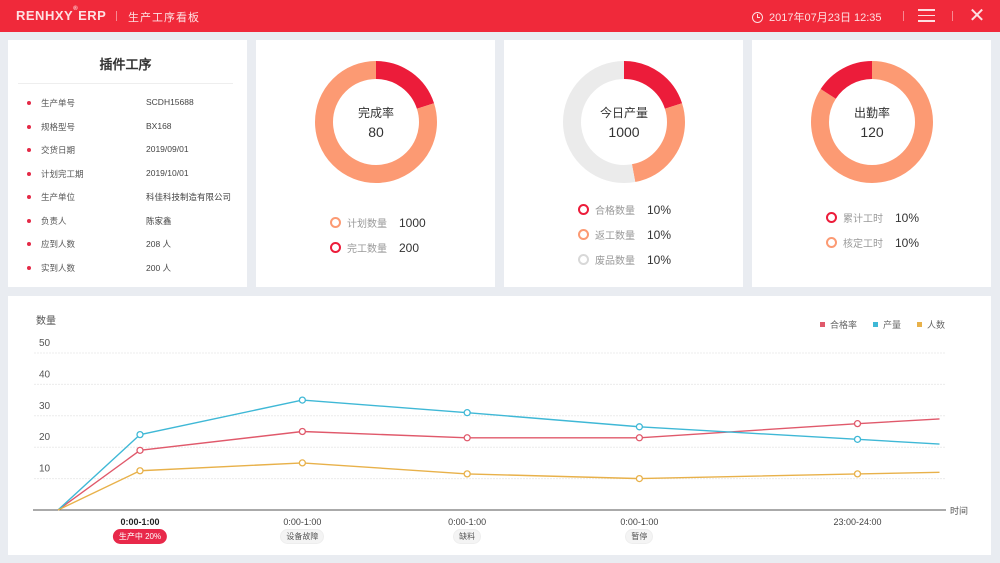 The width and height of the screenshot is (1000, 563). I want to click on info-row: 实到人数 200 人, so click(127, 271).